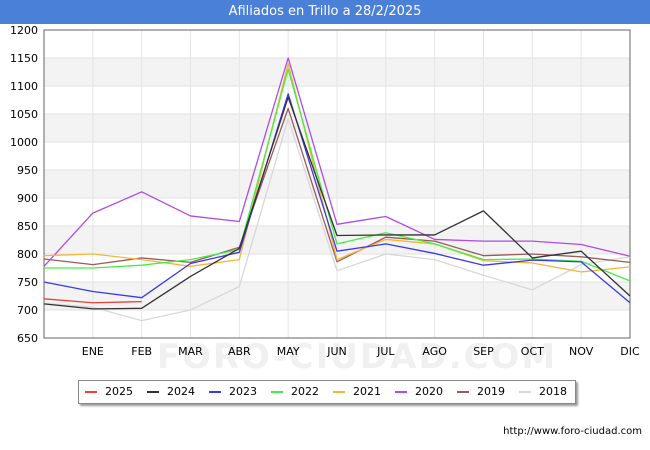  What do you see at coordinates (434, 351) in the screenshot?
I see `x-tick-label: AGO` at bounding box center [434, 351].